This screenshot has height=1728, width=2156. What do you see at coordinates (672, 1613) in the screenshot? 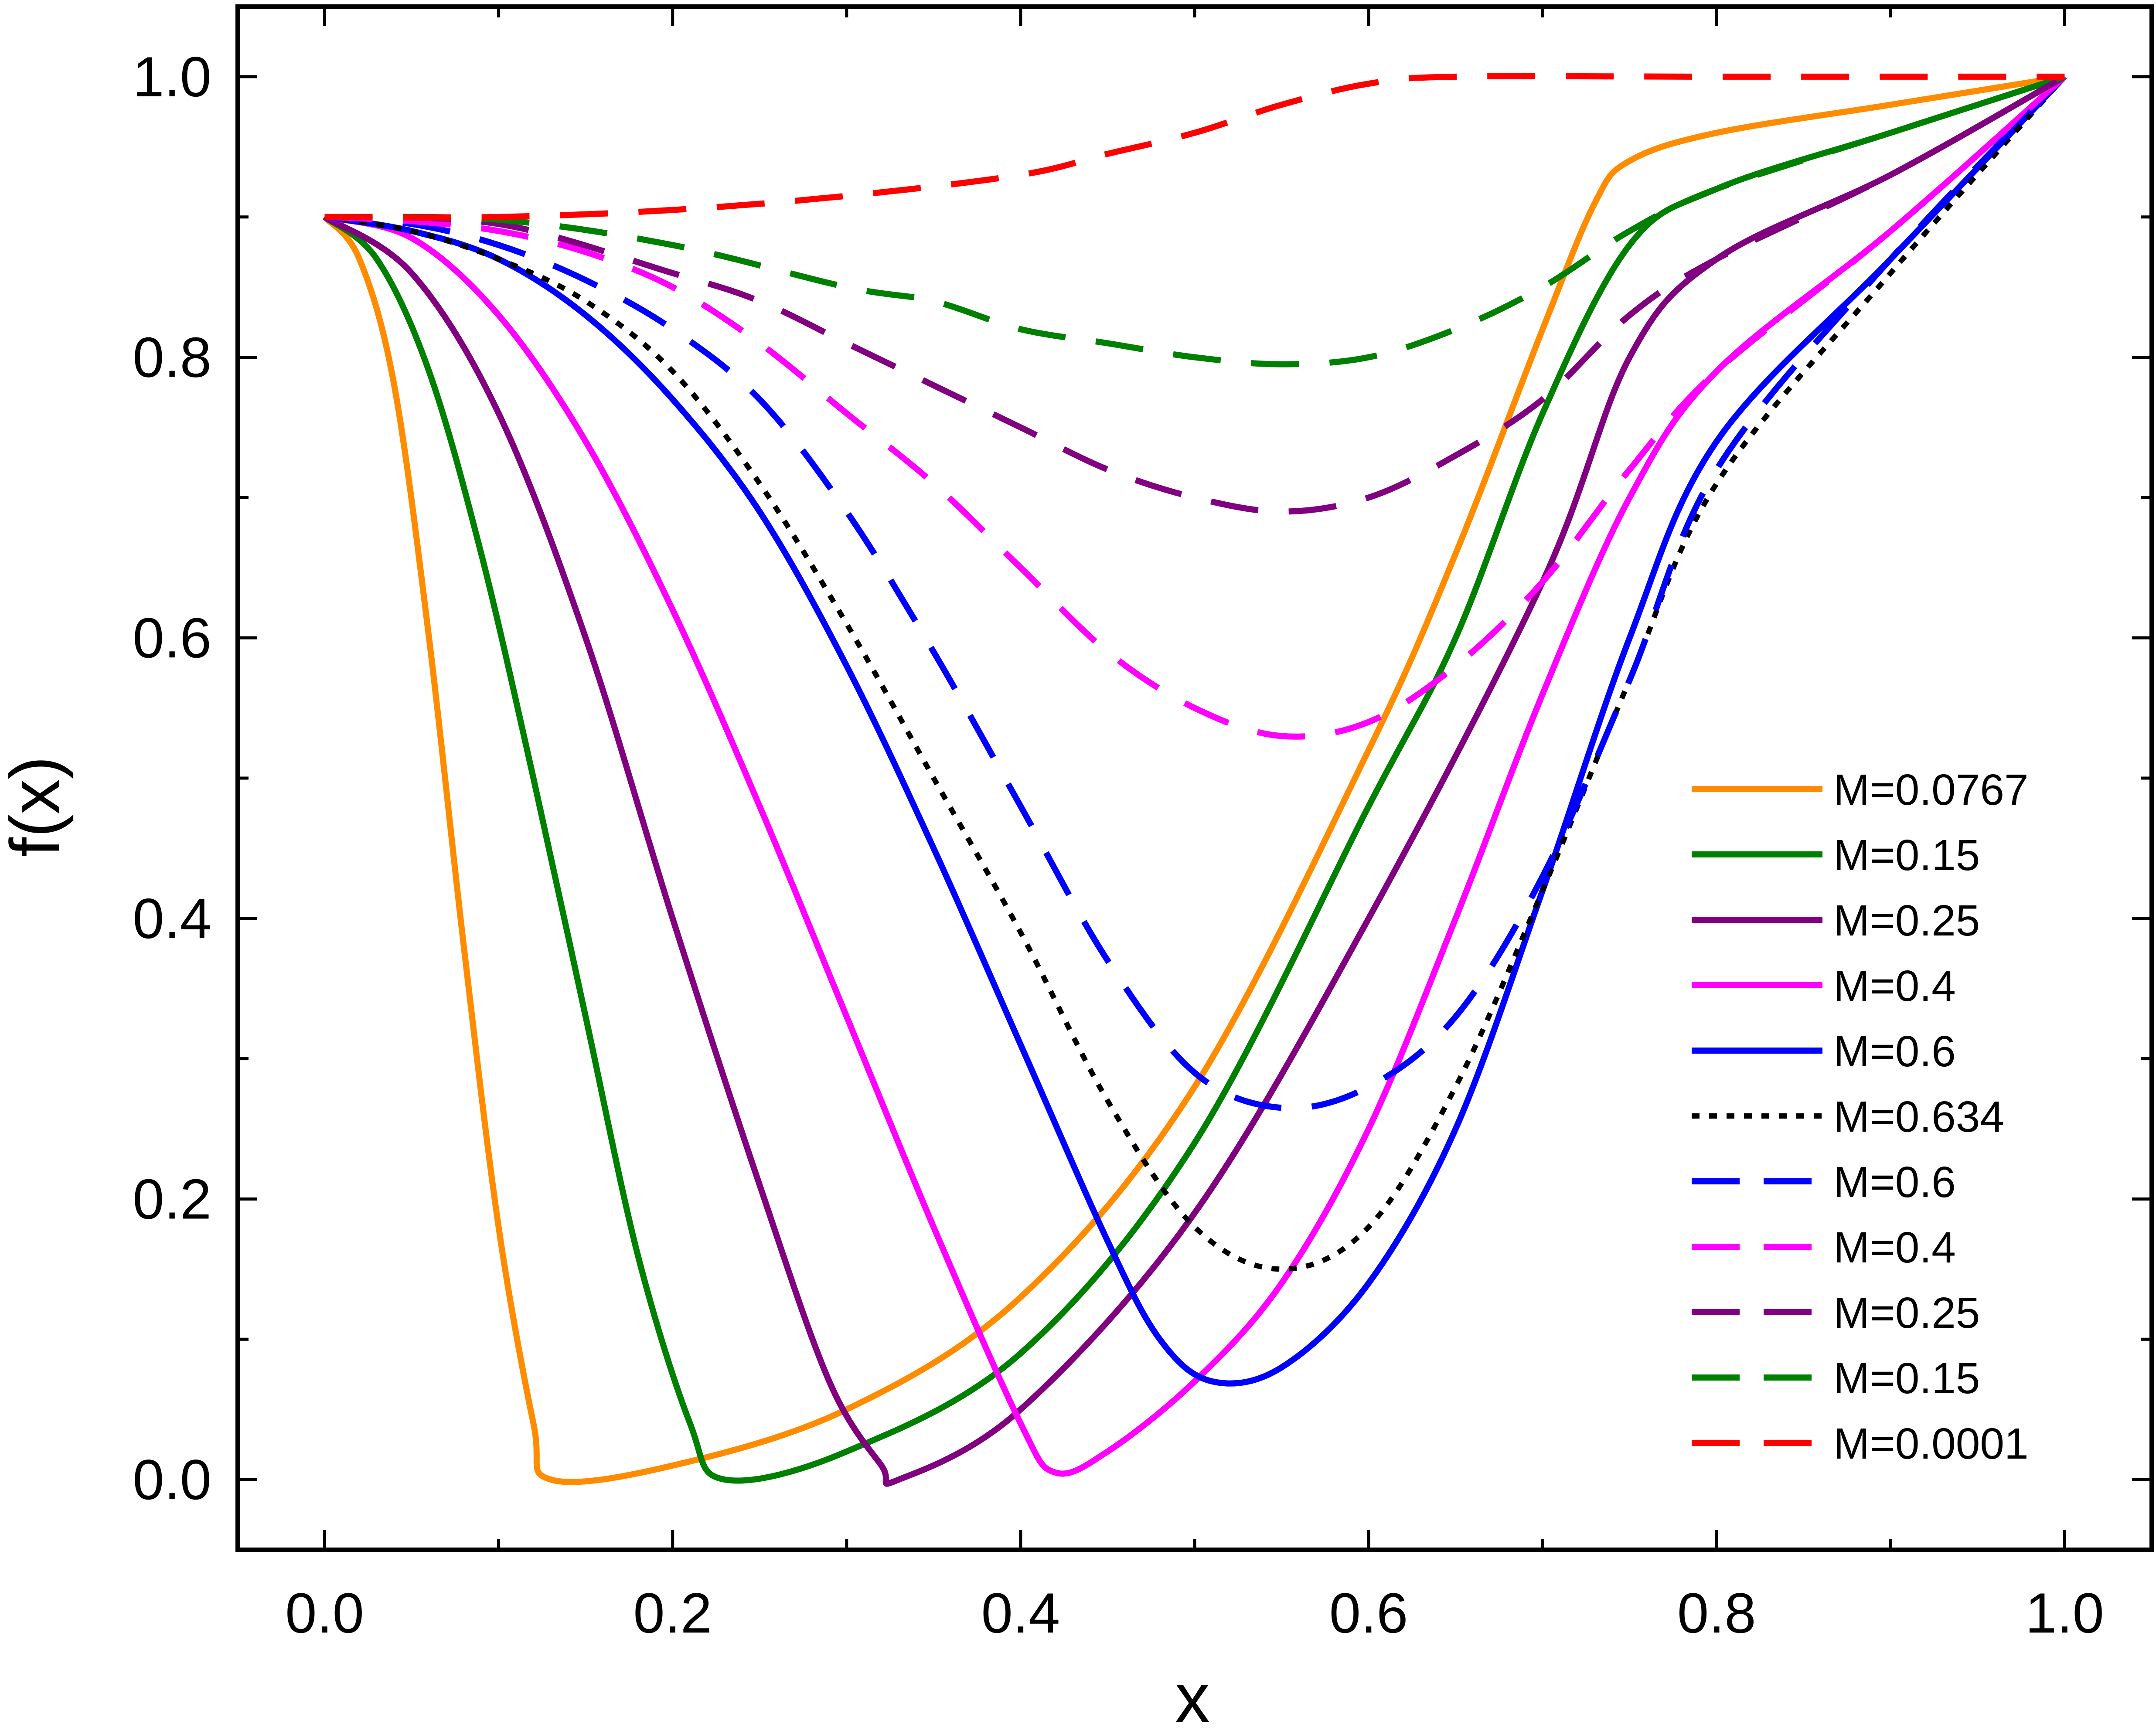
I see `x-tick-label: 0.2` at bounding box center [672, 1613].